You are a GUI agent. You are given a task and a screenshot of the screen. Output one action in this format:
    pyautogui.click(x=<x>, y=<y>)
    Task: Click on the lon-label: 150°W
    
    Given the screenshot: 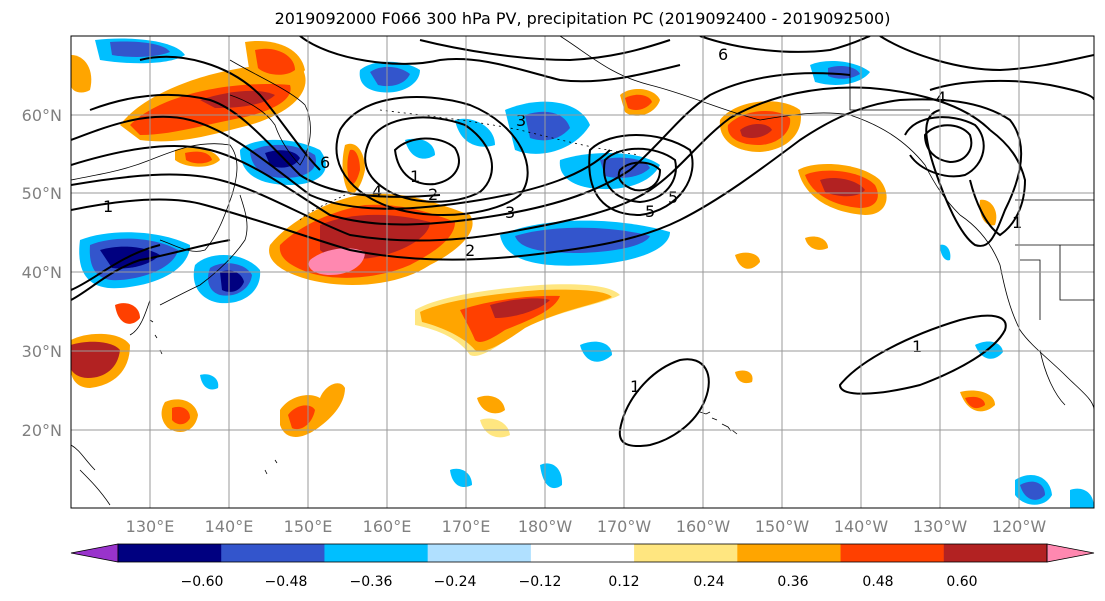 What is the action you would take?
    pyautogui.click(x=782, y=526)
    